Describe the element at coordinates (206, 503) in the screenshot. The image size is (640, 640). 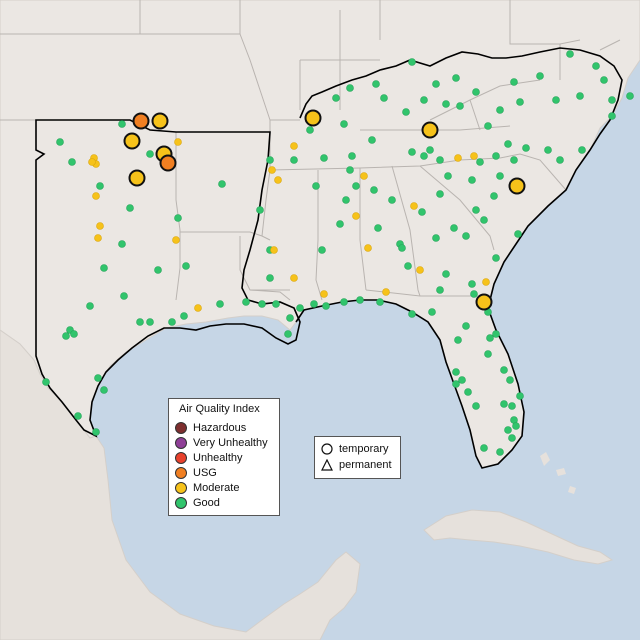
I see `legend-label: Good` at that location.